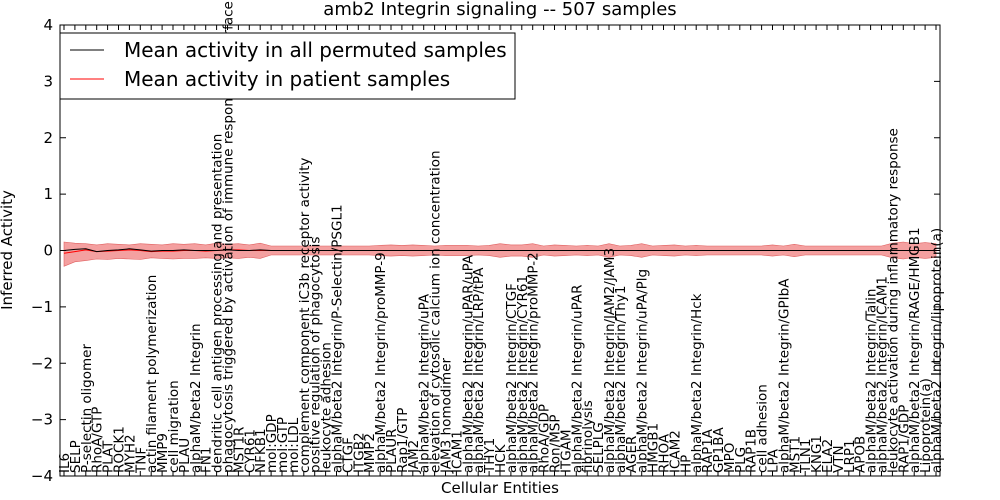 Image resolution: width=1000 pixels, height=500 pixels. What do you see at coordinates (500, 488) in the screenshot?
I see `x-axis-title: Cellular Entities` at bounding box center [500, 488].